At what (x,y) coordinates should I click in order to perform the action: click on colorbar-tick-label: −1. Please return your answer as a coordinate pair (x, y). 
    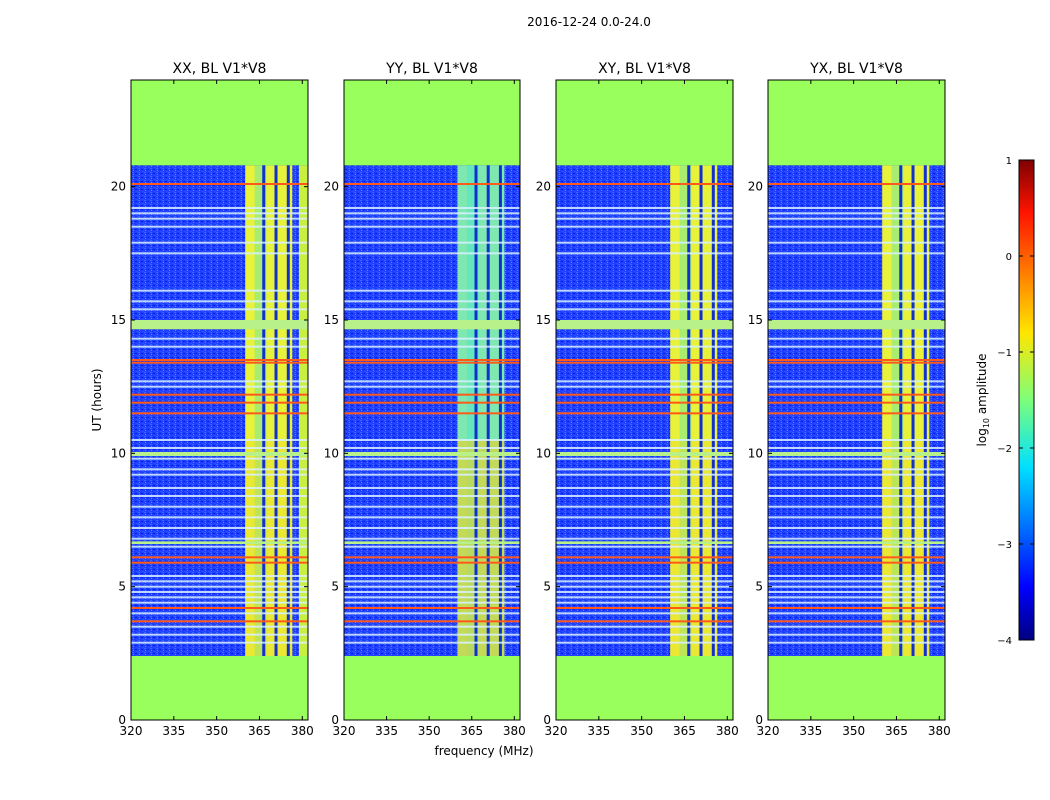
    Looking at the image, I should click on (1004, 353).